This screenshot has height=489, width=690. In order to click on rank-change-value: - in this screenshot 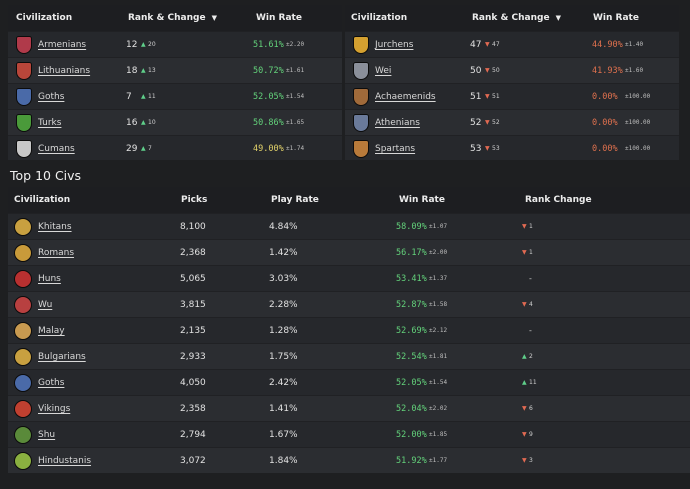, I will do `click(530, 278)`.